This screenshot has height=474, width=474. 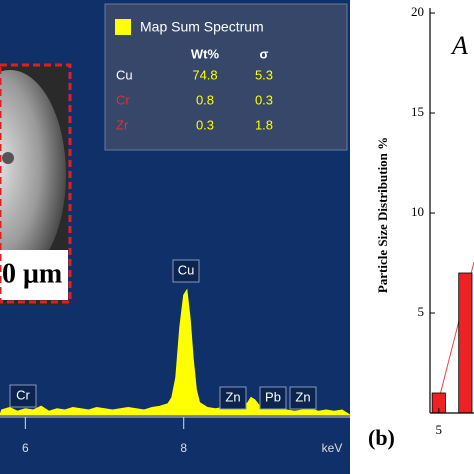 I want to click on column-header: σ, so click(x=264, y=53).